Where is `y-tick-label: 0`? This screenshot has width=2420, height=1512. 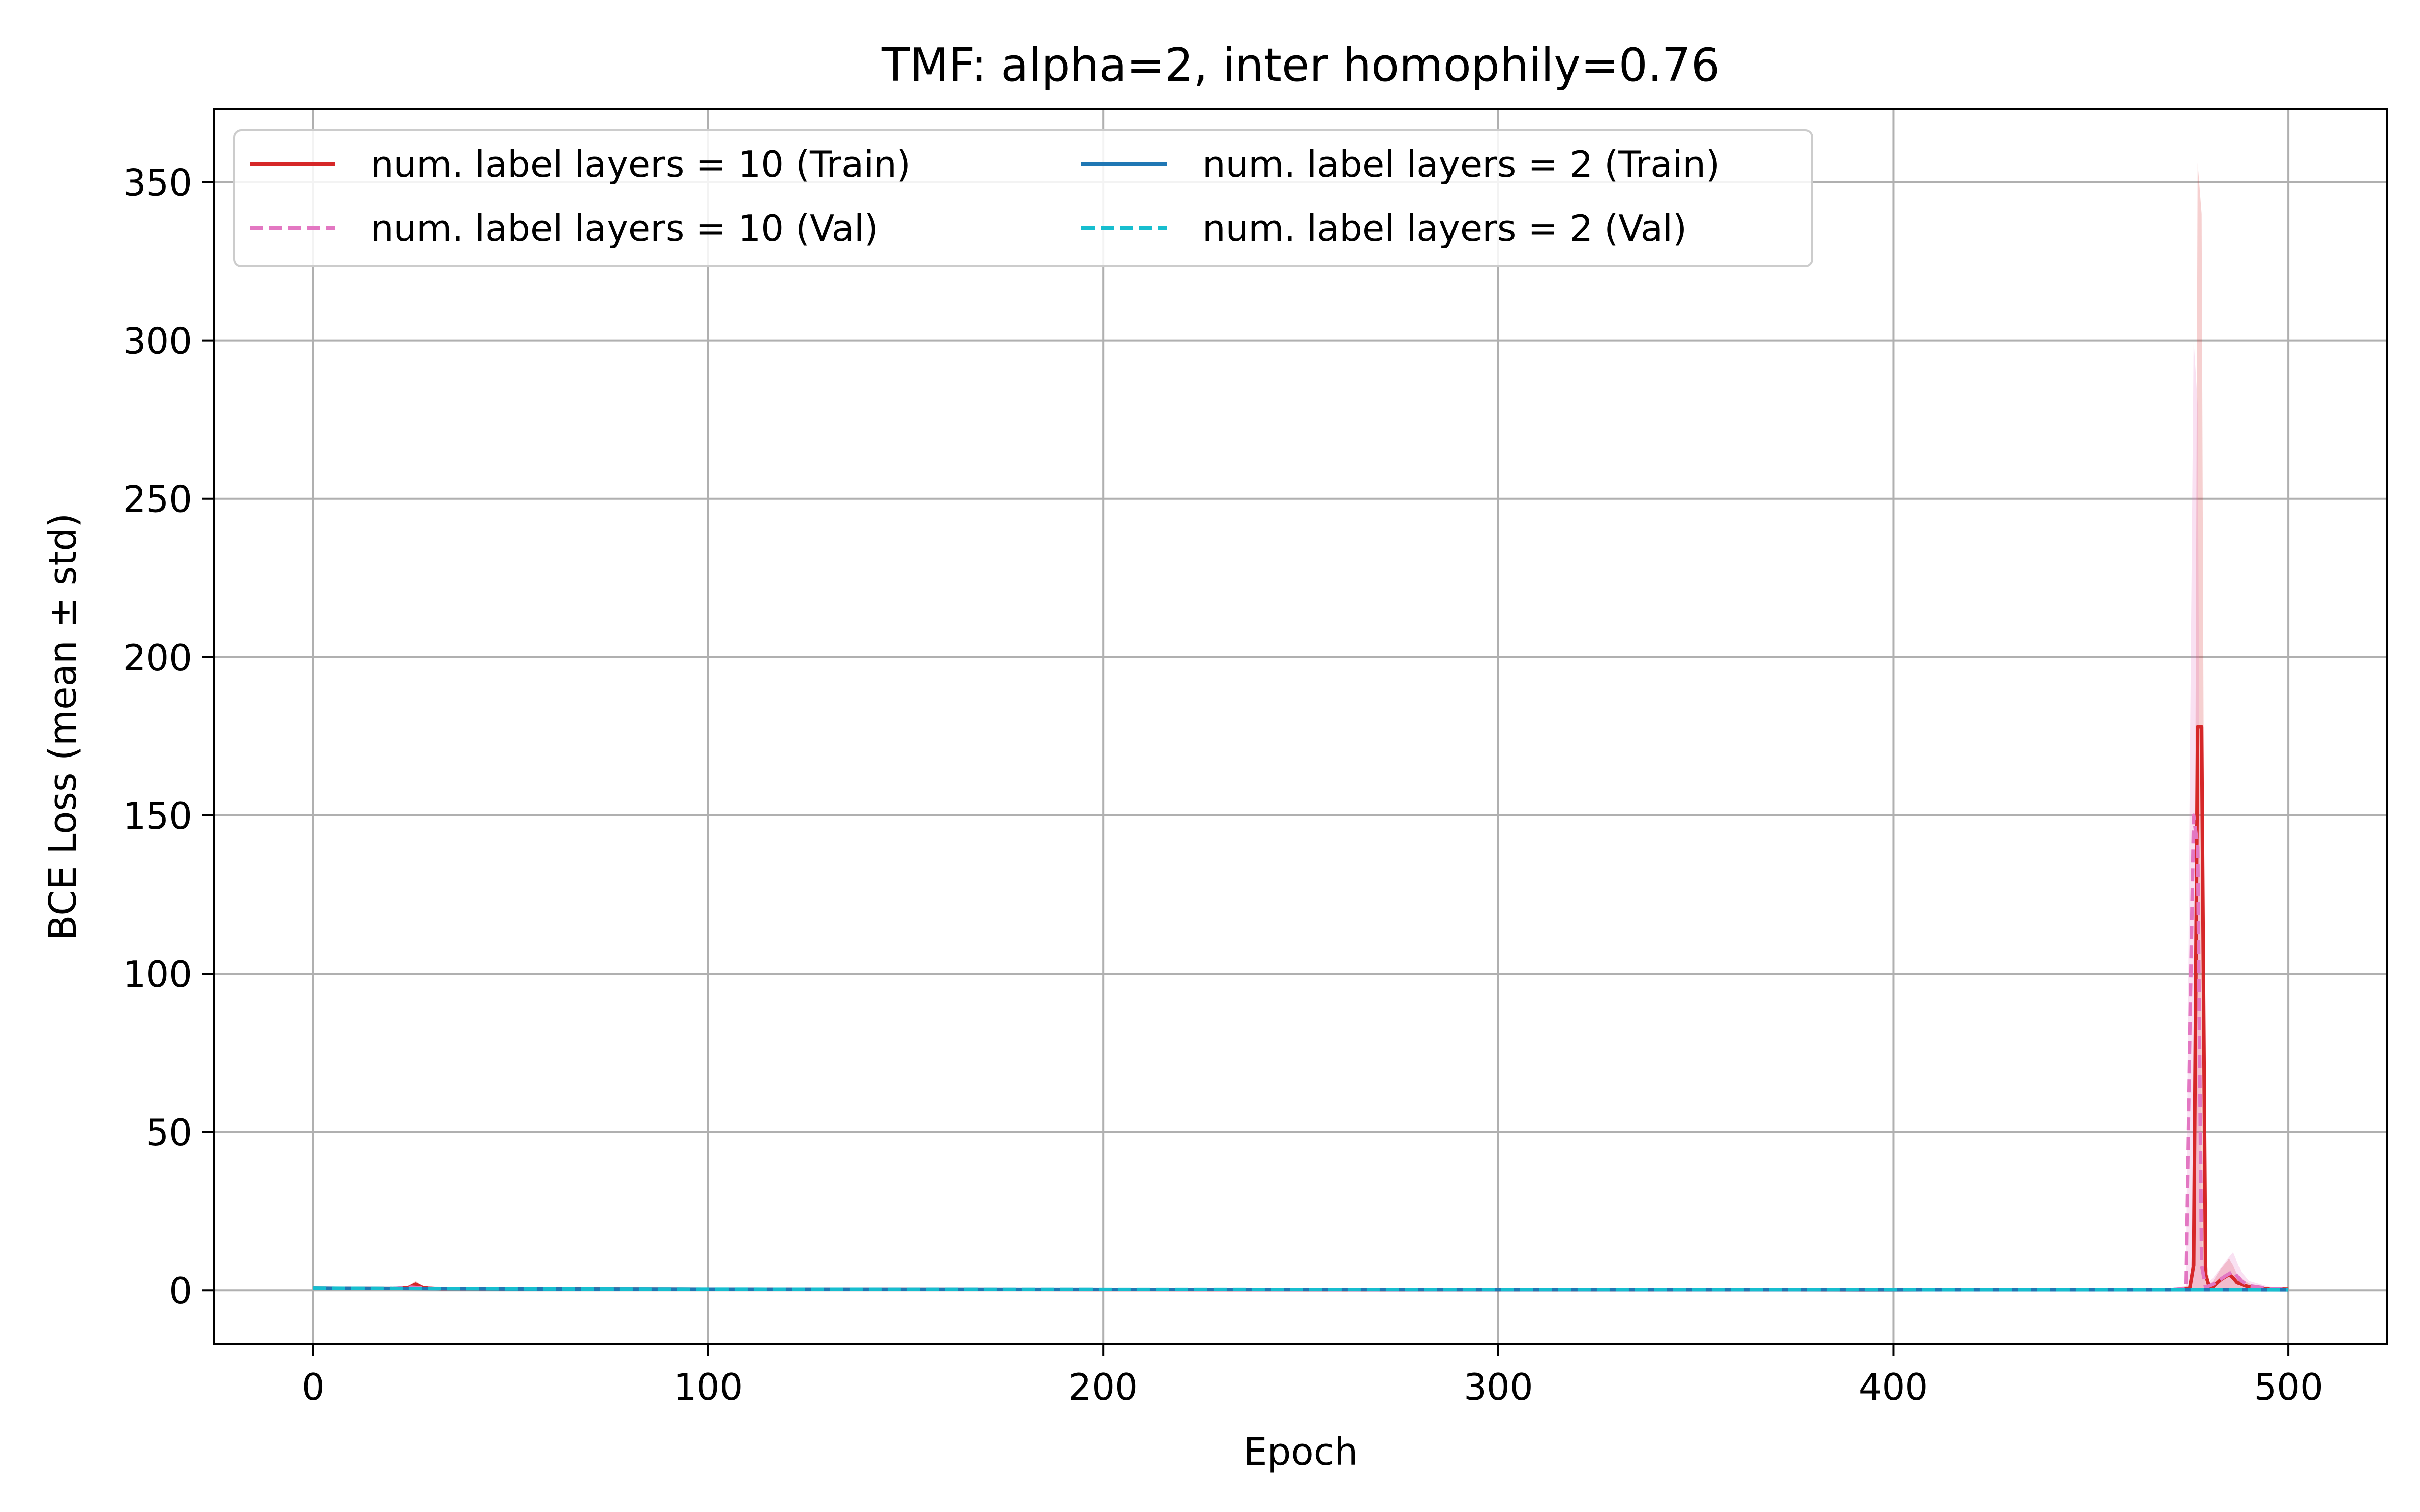 y-tick-label: 0 is located at coordinates (180, 1291).